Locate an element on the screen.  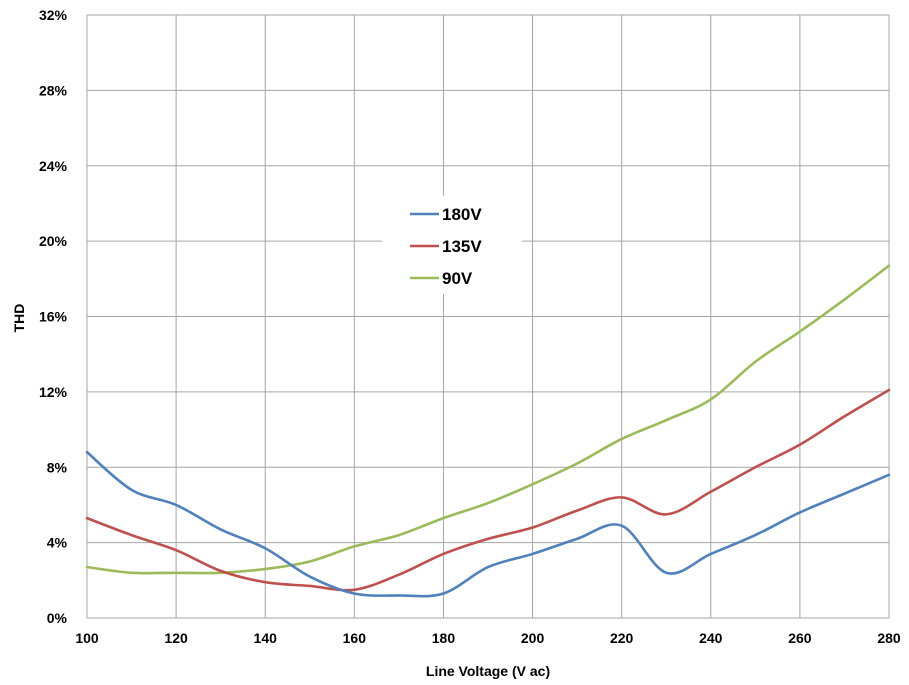
y-tick-label: 16% is located at coordinates (53, 317).